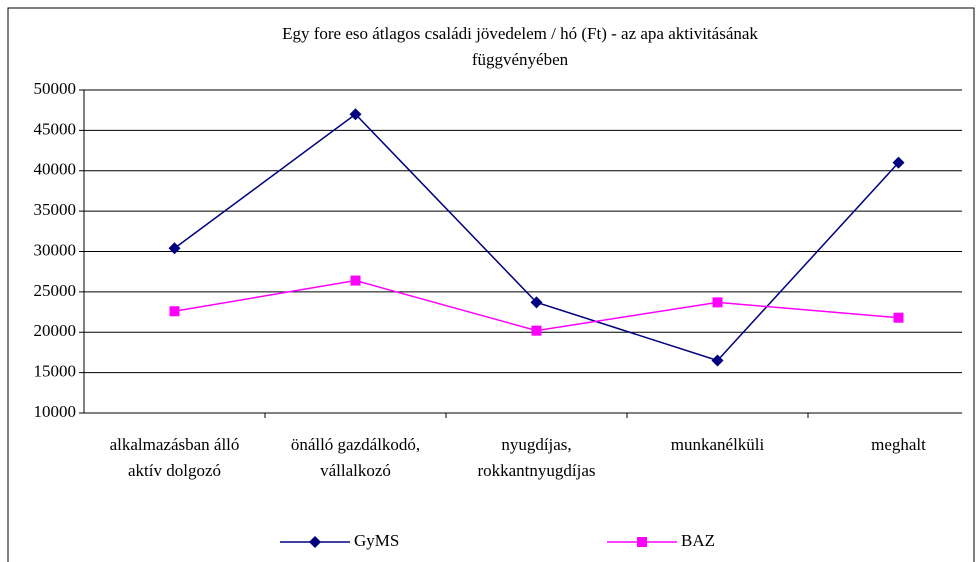 This screenshot has height=562, width=976. What do you see at coordinates (718, 444) in the screenshot?
I see `x-tick-label: munkanélküli` at bounding box center [718, 444].